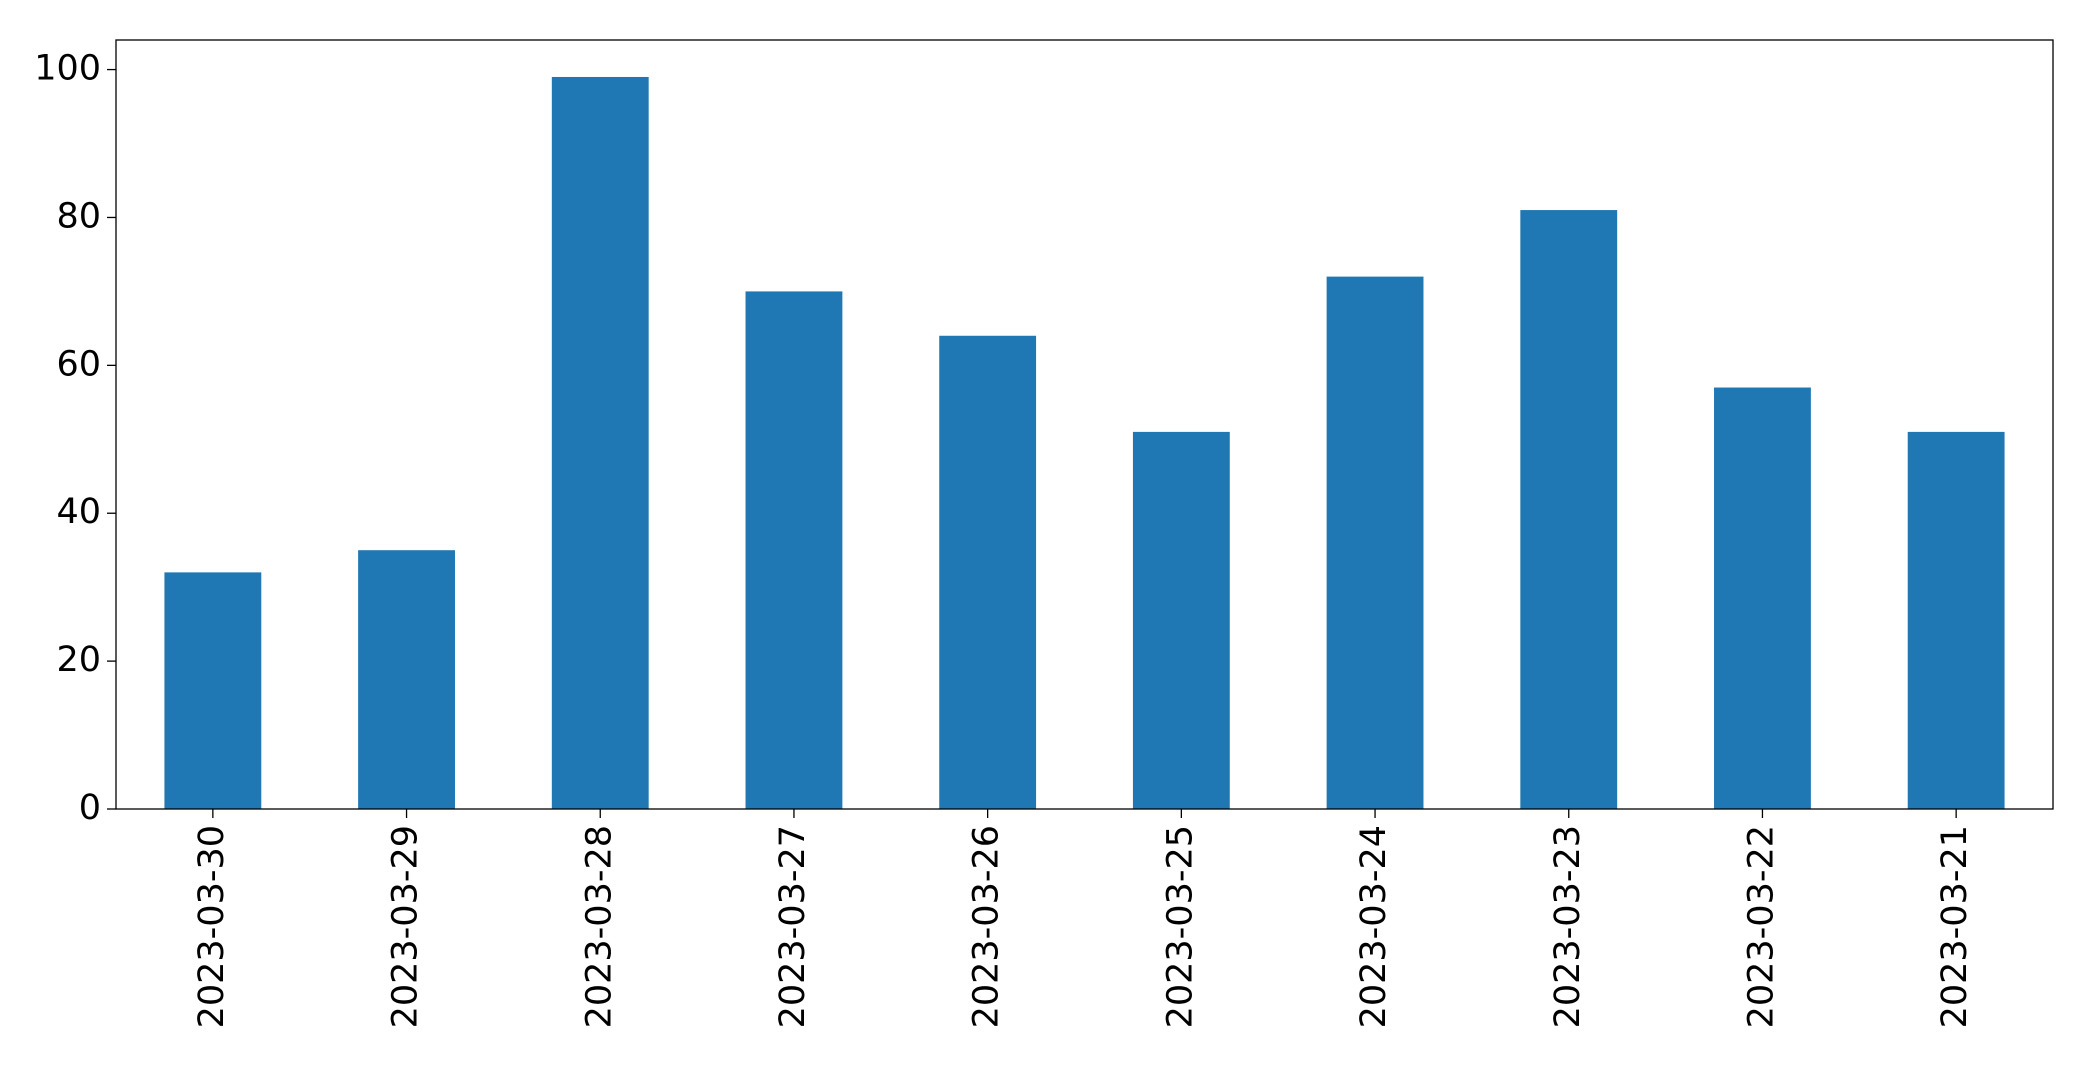  Describe the element at coordinates (78, 512) in the screenshot. I see `y-tick-label: 40` at that location.